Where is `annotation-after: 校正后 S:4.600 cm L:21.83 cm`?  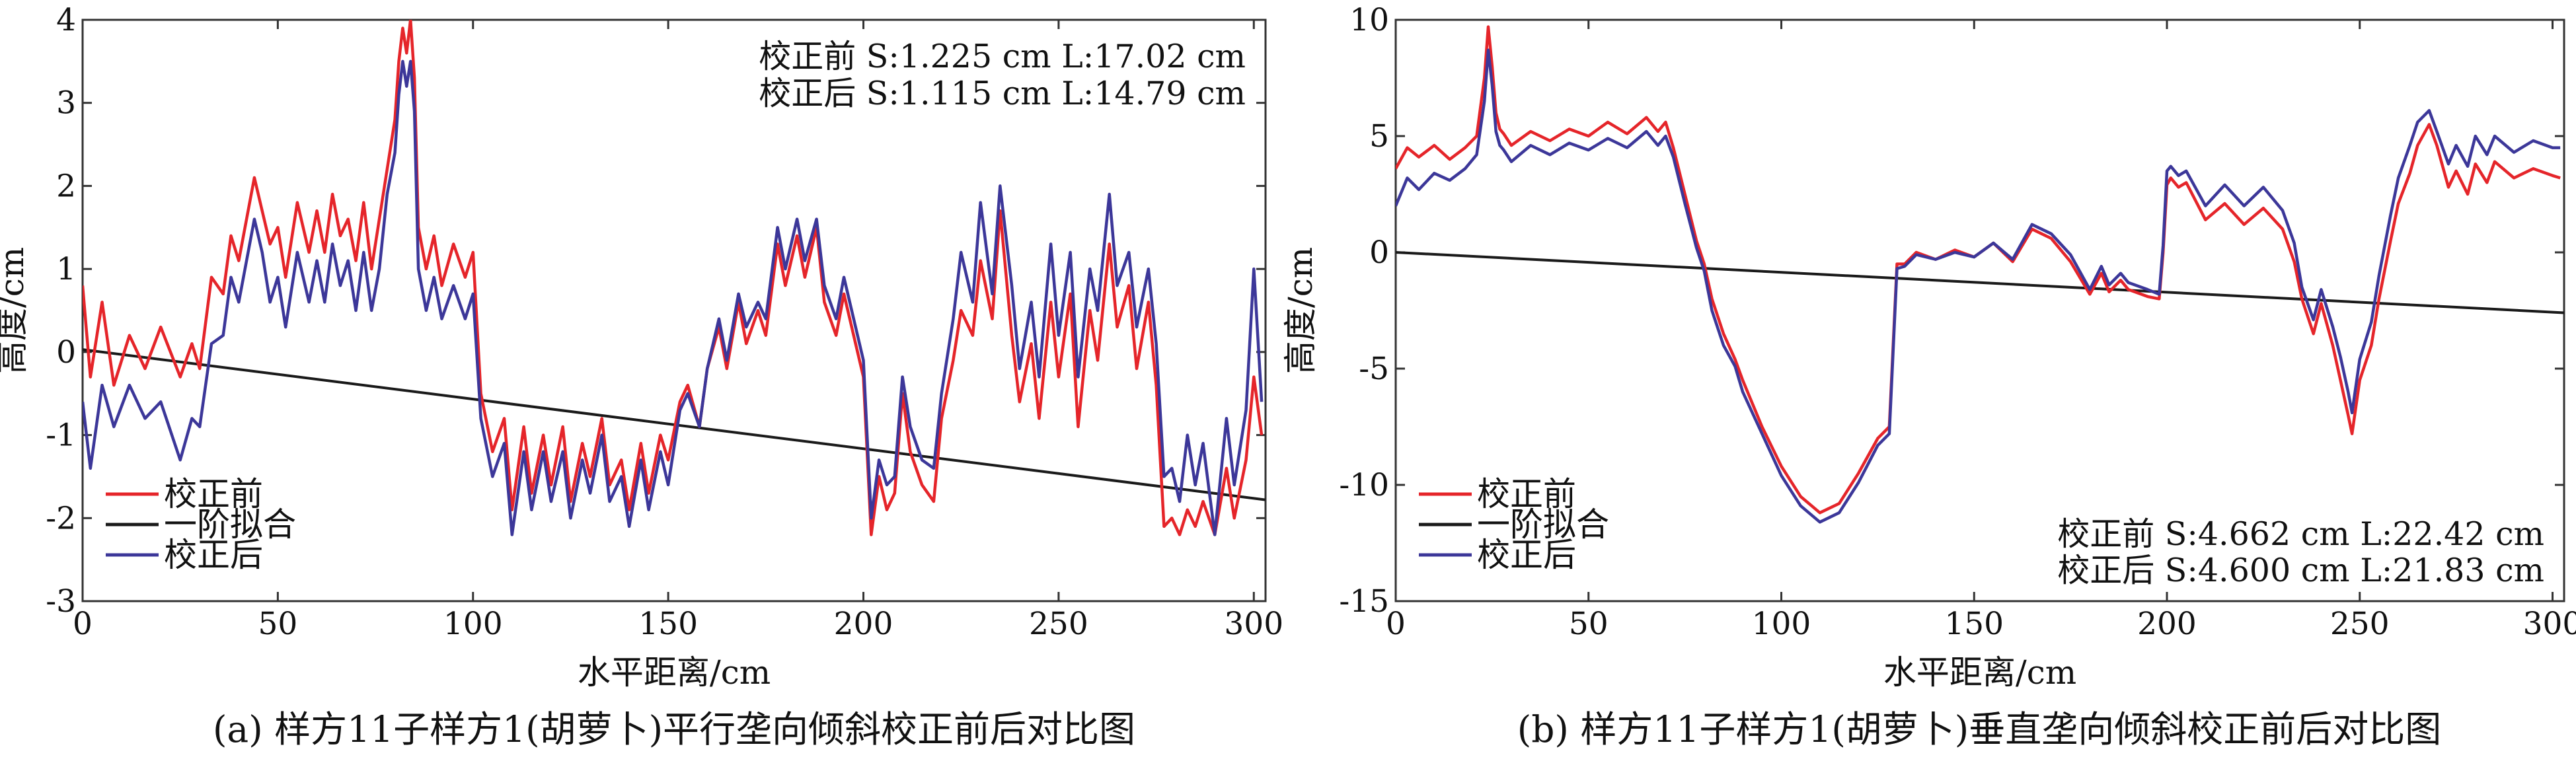
annotation-after: 校正后 S:4.600 cm L:21.83 cm is located at coordinates (2300, 570).